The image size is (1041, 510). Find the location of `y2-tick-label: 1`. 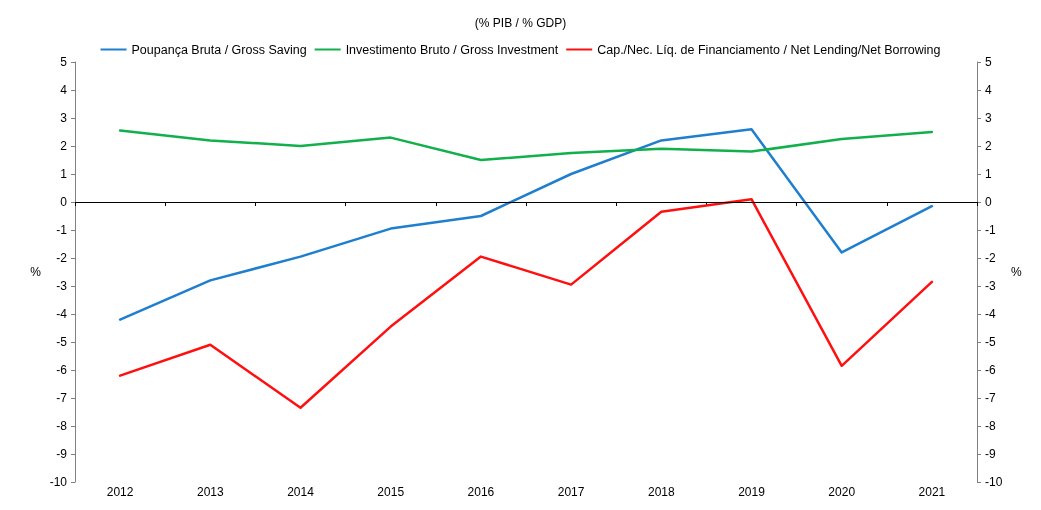

y2-tick-label: 1 is located at coordinates (988, 174).